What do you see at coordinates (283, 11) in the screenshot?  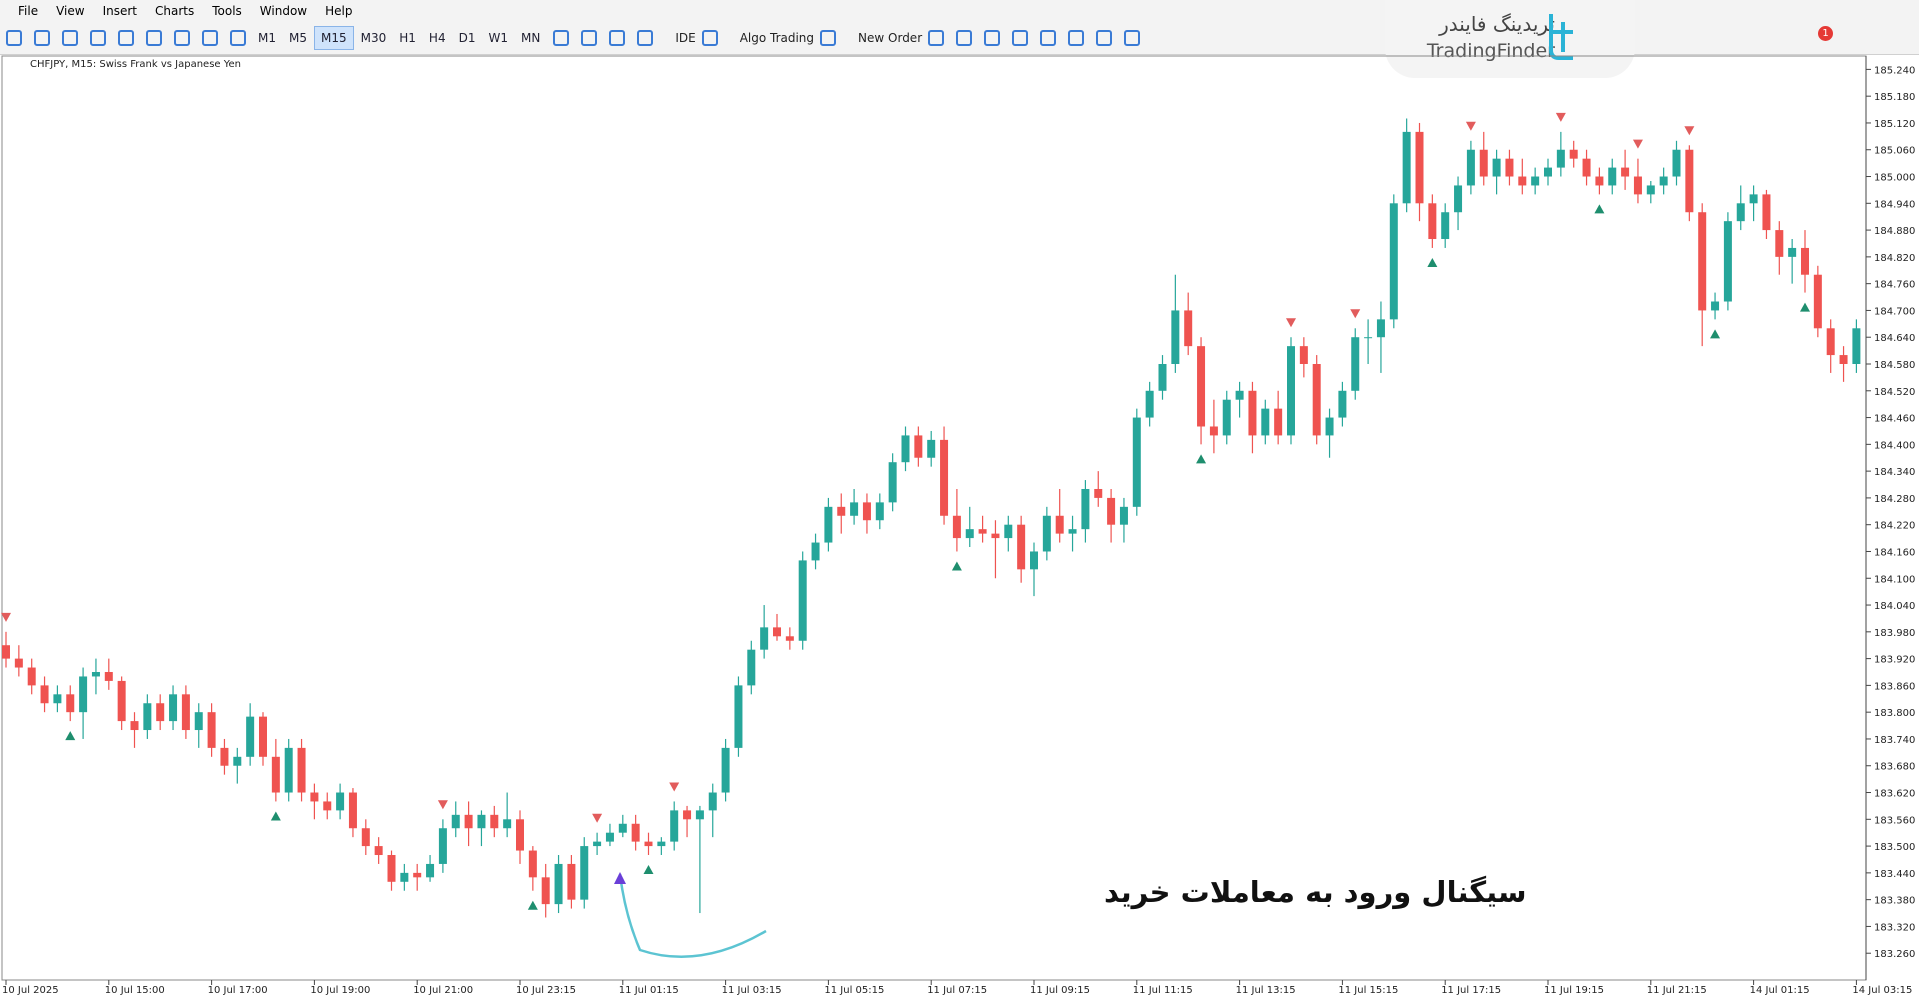 I see `menu-item: Window` at bounding box center [283, 11].